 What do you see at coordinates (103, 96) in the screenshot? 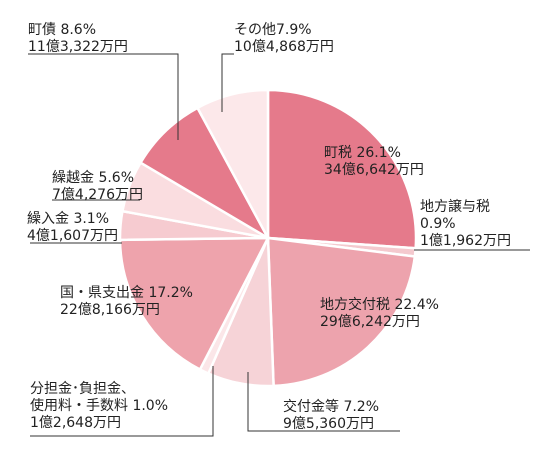
I see `leader-line-chousai` at bounding box center [103, 96].